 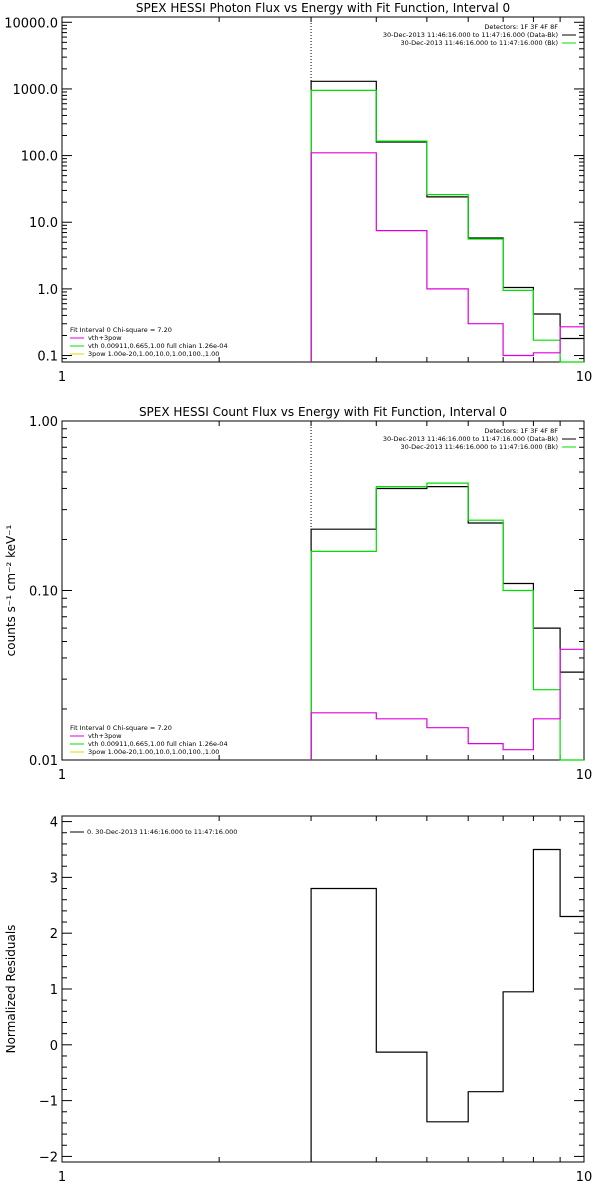 What do you see at coordinates (39, 157) in the screenshot?
I see `y-tick-label: 100.0` at bounding box center [39, 157].